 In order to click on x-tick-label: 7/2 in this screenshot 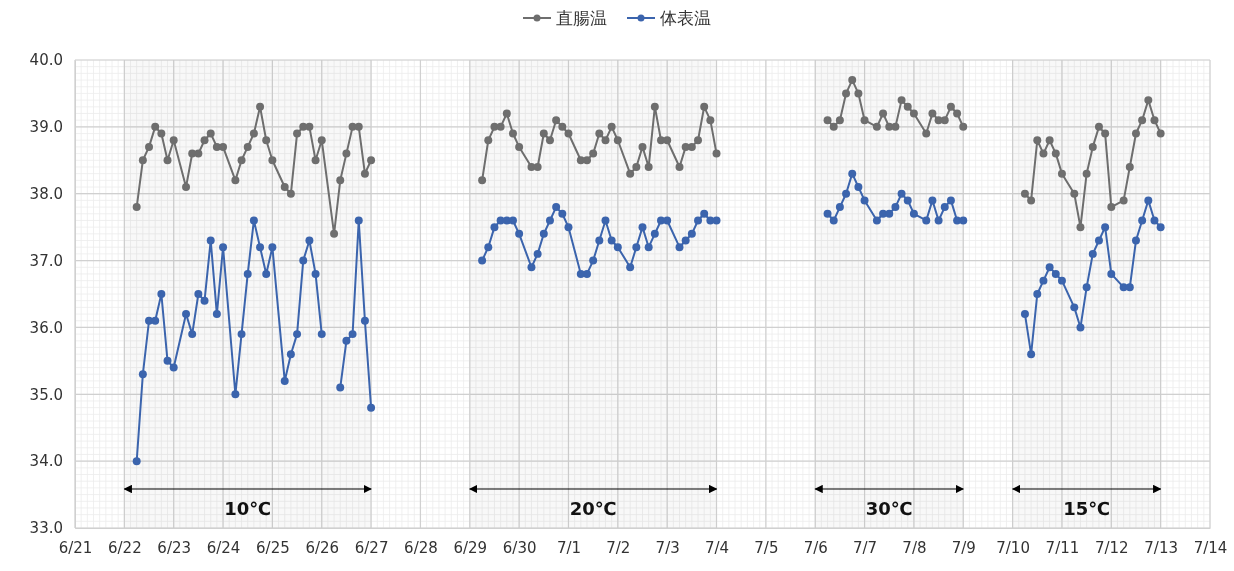, I will do `click(618, 547)`.